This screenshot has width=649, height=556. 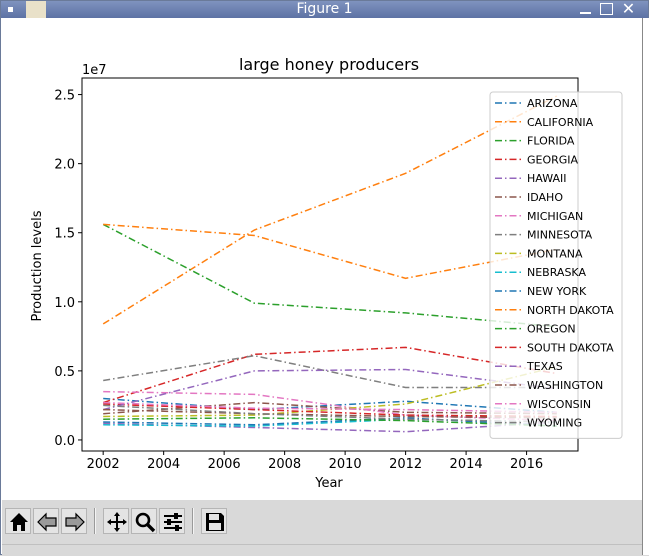 I want to click on x-axis-label: Year, so click(x=328, y=483).